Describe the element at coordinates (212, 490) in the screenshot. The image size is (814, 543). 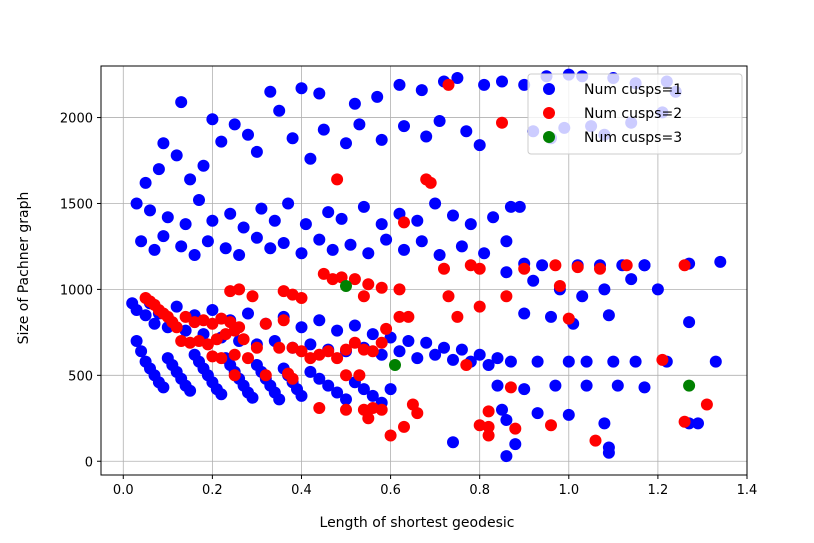
I see `x-tick-label: 0.2` at that location.